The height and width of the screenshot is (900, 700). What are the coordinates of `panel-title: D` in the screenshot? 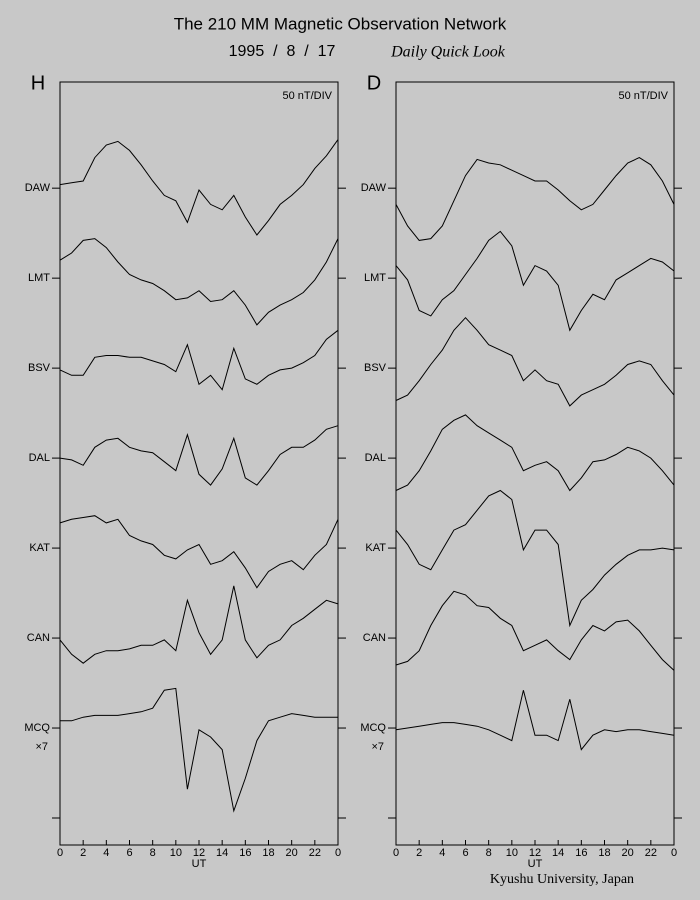 It's located at (374, 83).